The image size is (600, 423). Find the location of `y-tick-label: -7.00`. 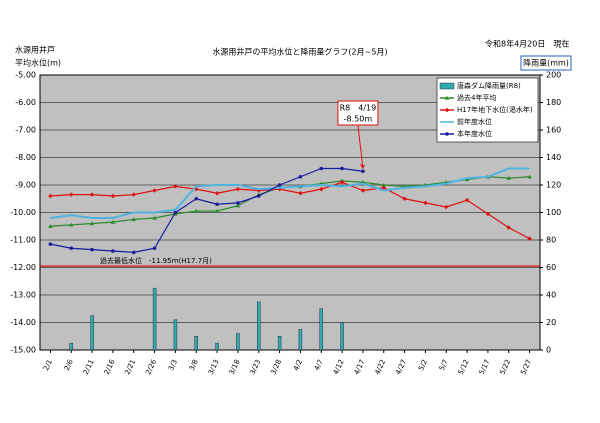

y-tick-label: -7.00 is located at coordinates (25, 130).